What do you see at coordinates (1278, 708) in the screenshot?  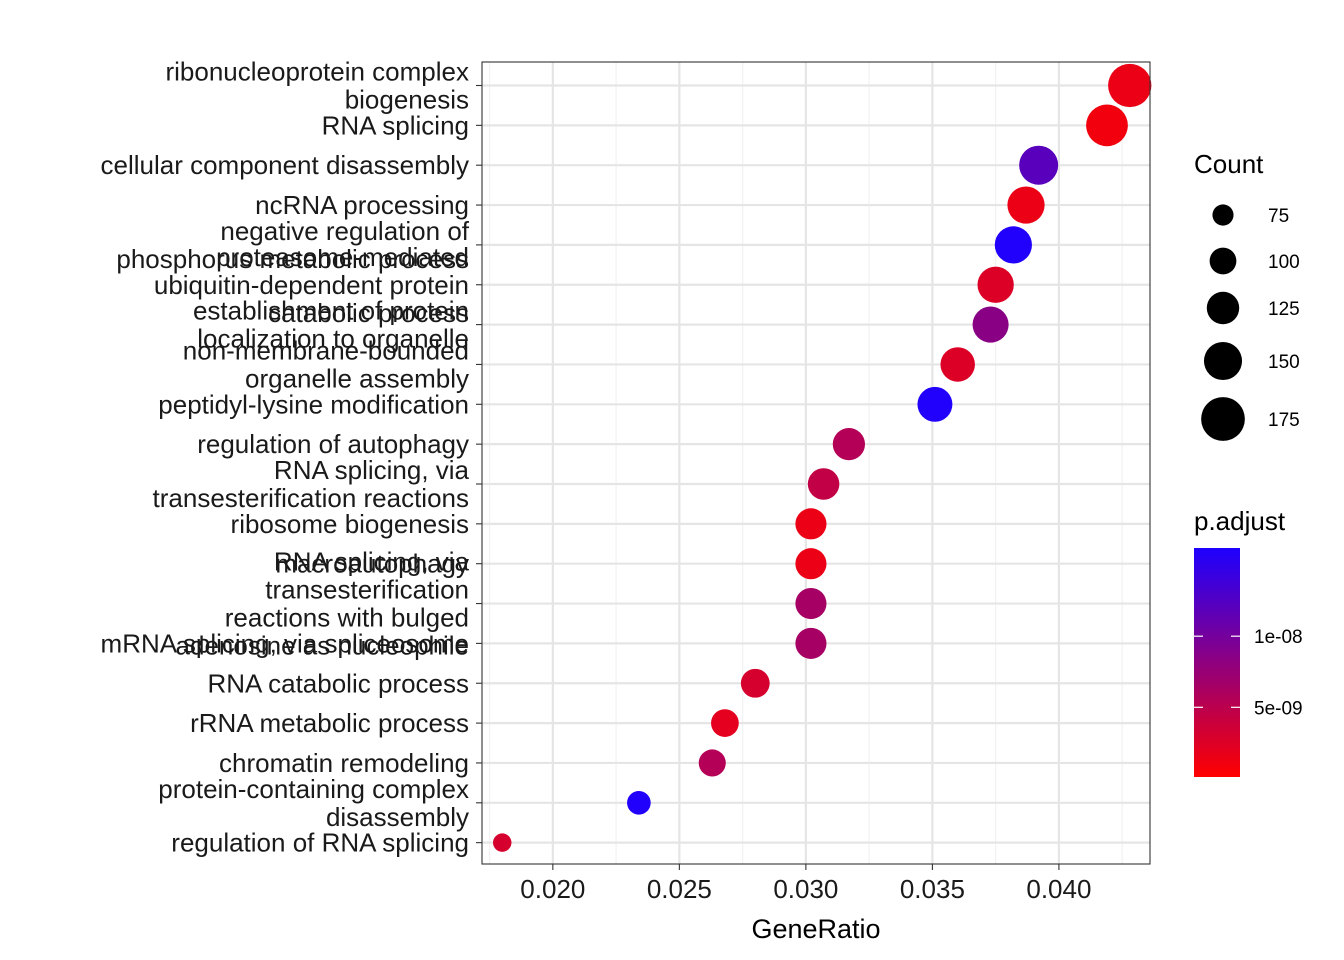 I see `padjust-legend-label: 5e-09` at bounding box center [1278, 708].